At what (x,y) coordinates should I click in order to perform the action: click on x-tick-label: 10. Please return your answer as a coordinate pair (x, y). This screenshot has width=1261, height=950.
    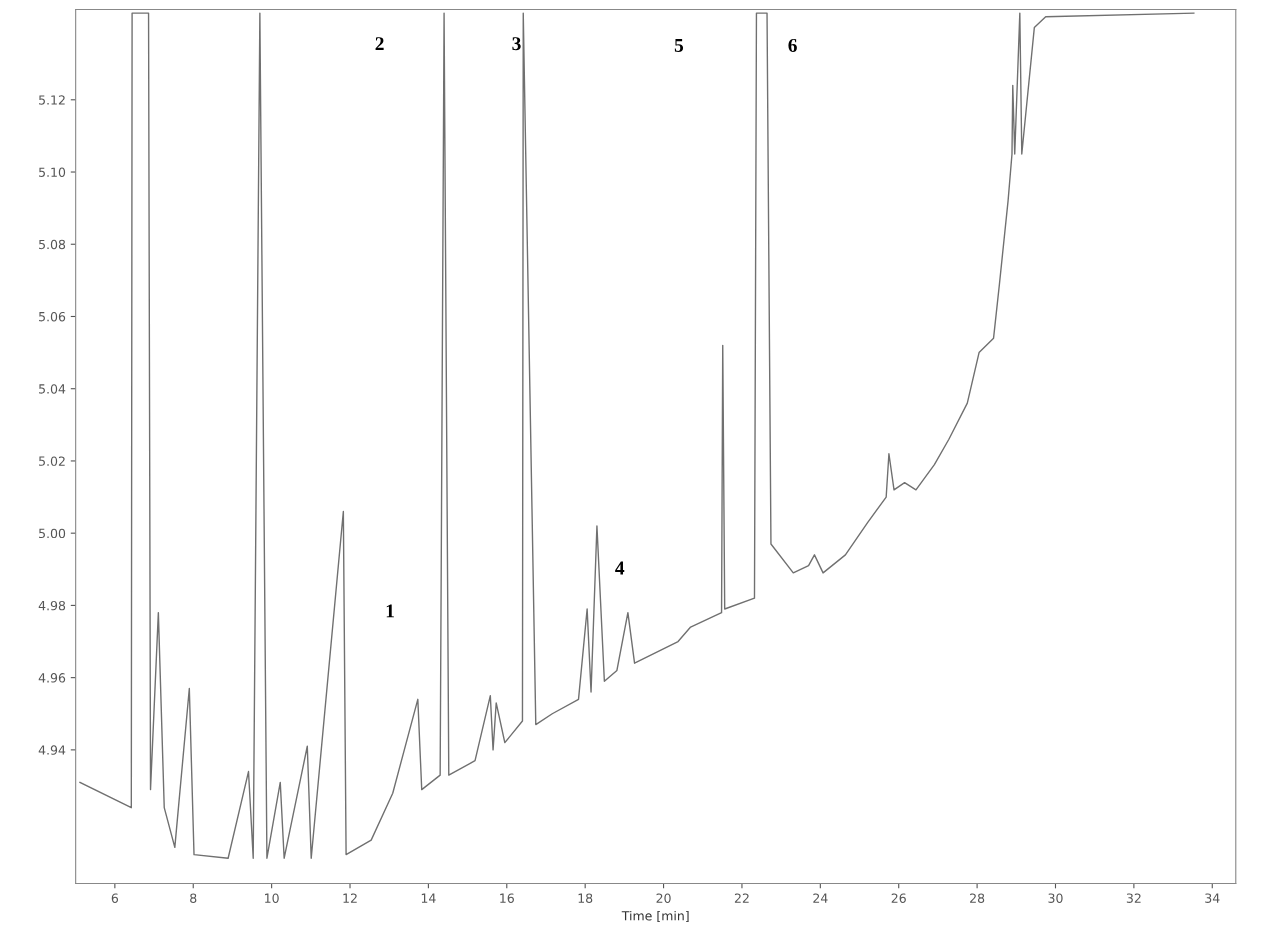
    Looking at the image, I should click on (272, 898).